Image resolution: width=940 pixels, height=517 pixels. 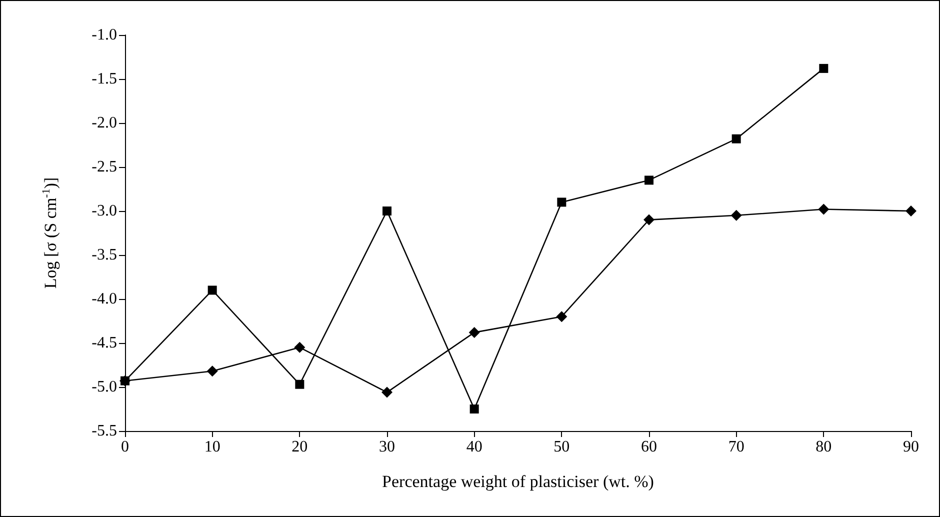 I want to click on y-tick-label: -4.5, so click(x=104, y=343).